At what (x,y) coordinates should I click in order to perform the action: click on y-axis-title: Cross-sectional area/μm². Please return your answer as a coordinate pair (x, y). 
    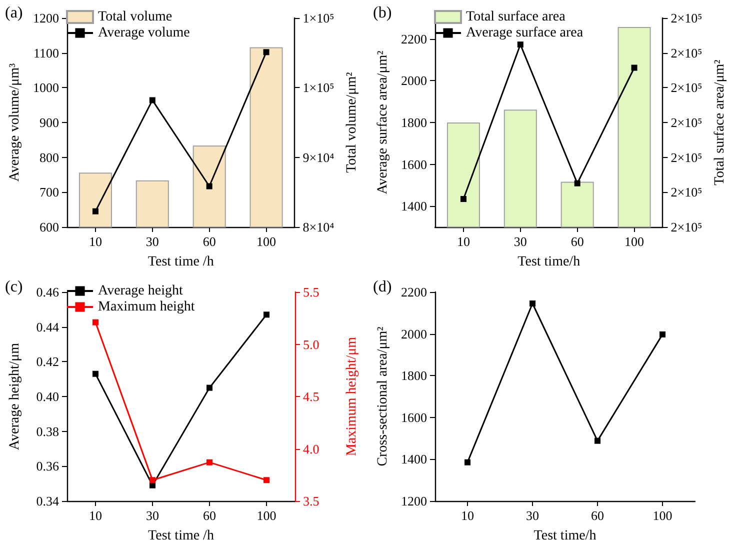
    Looking at the image, I should click on (383, 396).